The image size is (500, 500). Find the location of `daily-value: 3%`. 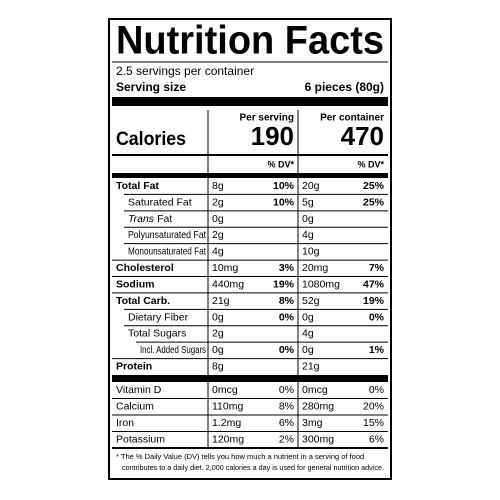

daily-value: 3% is located at coordinates (287, 268).